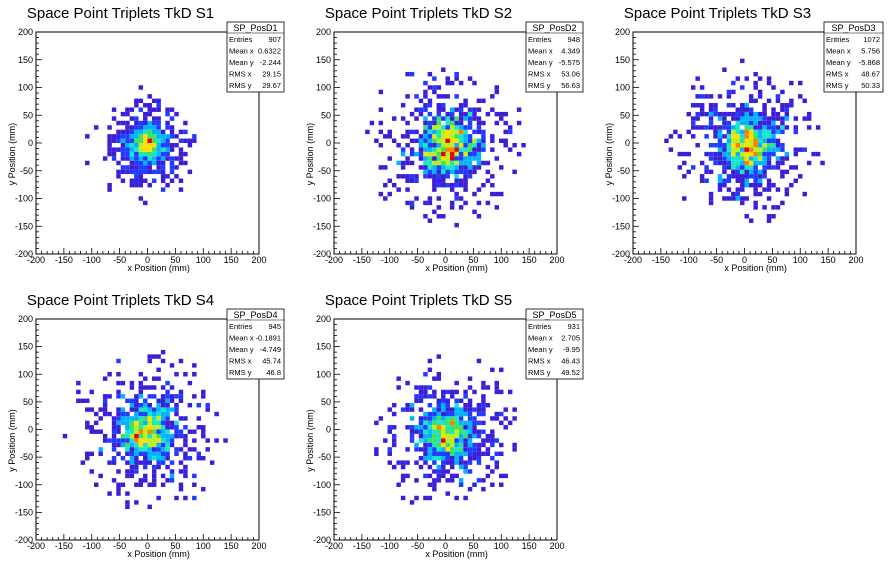 The image size is (896, 574). What do you see at coordinates (24, 254) in the screenshot?
I see `y-tick-label: -200` at bounding box center [24, 254].